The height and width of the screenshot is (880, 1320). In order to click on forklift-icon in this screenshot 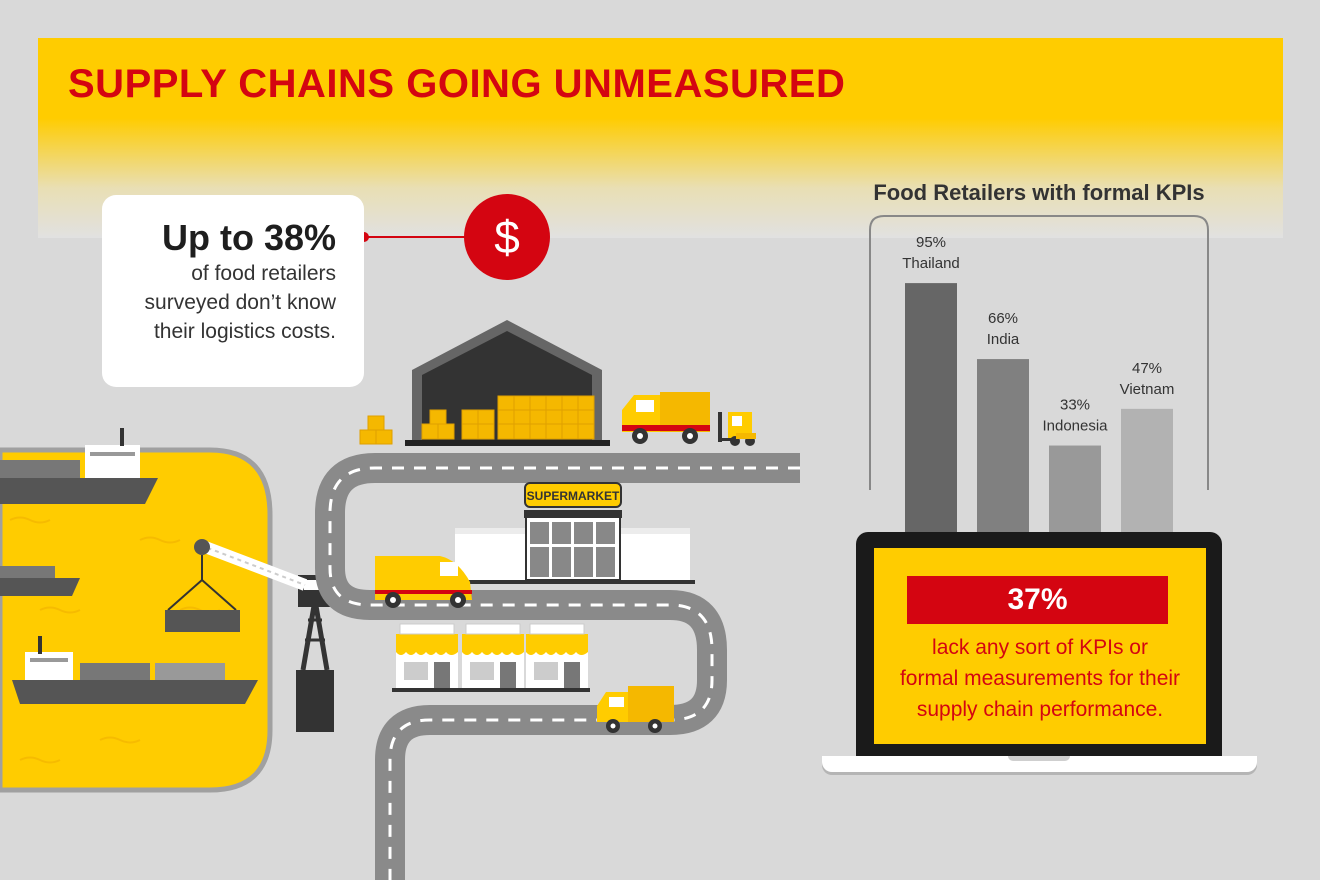, I will do `click(737, 429)`.